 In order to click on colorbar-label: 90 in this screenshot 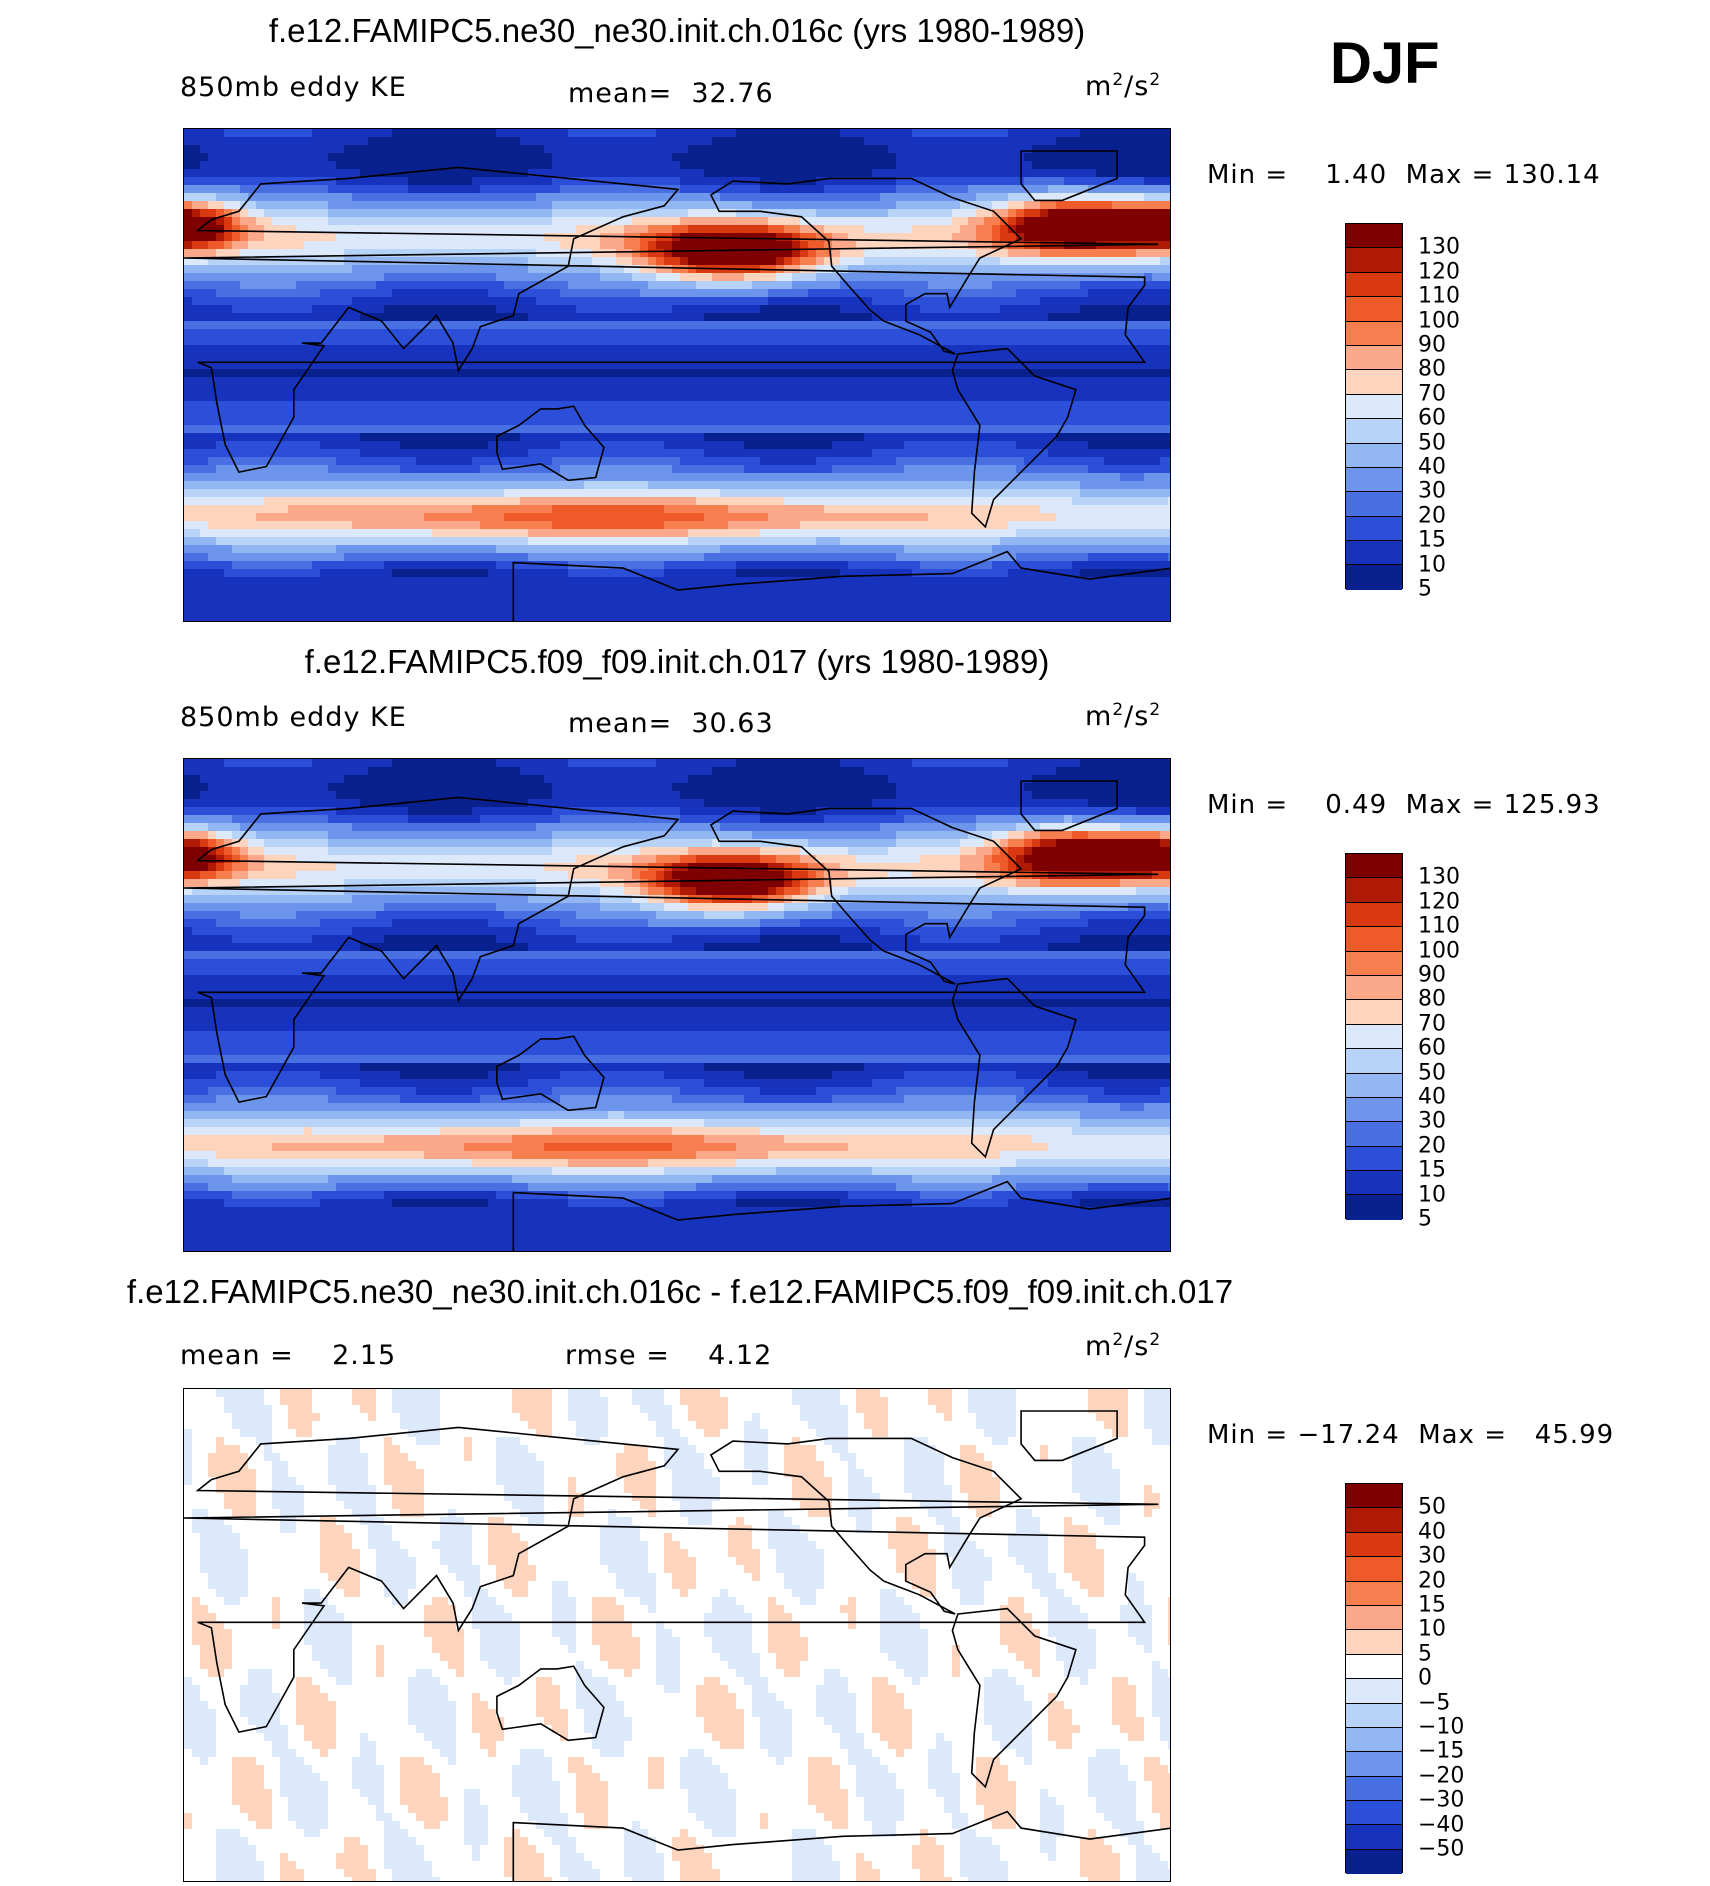, I will do `click(1432, 975)`.